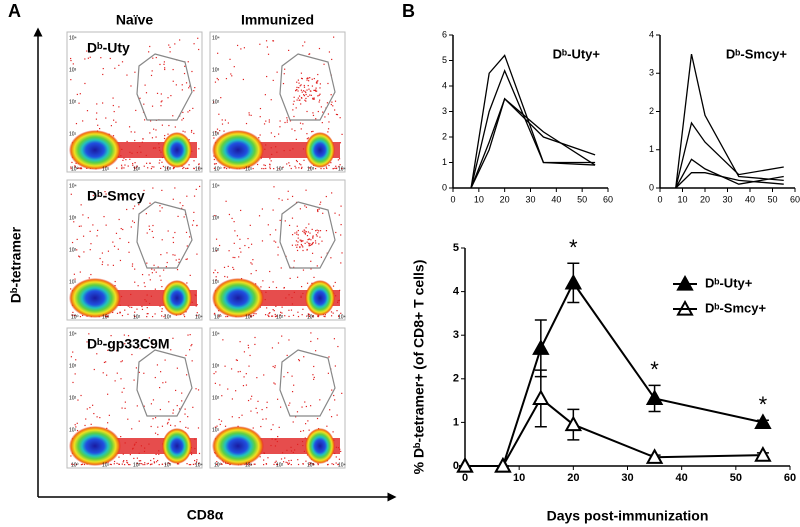 The width and height of the screenshot is (800, 527). Describe the element at coordinates (763, 421) in the screenshot. I see `marker` at that location.